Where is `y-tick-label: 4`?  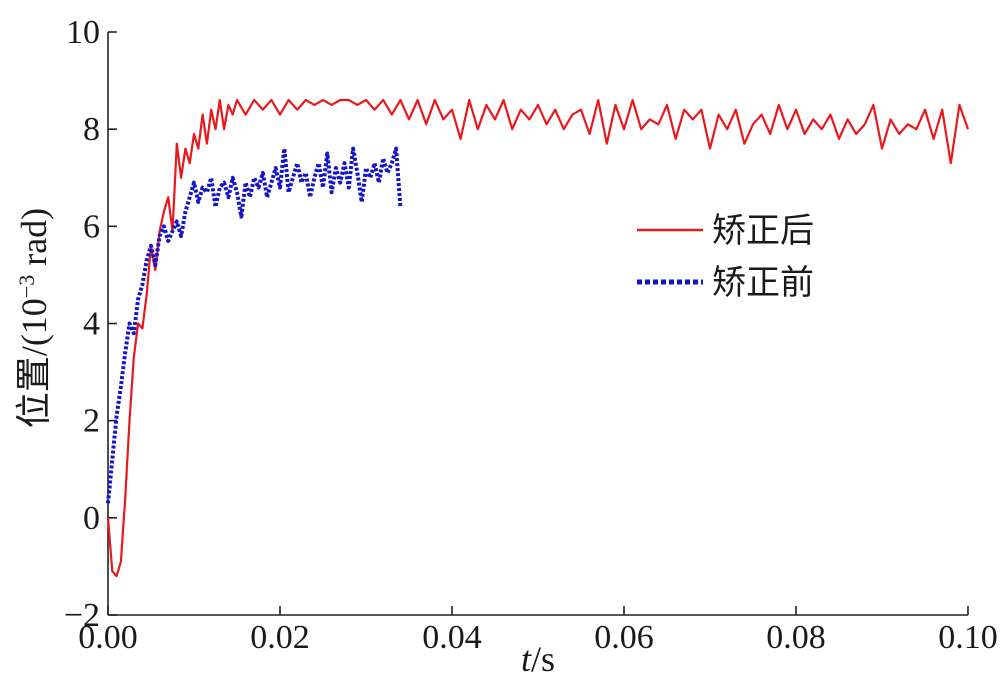 y-tick-label: 4 is located at coordinates (91, 324).